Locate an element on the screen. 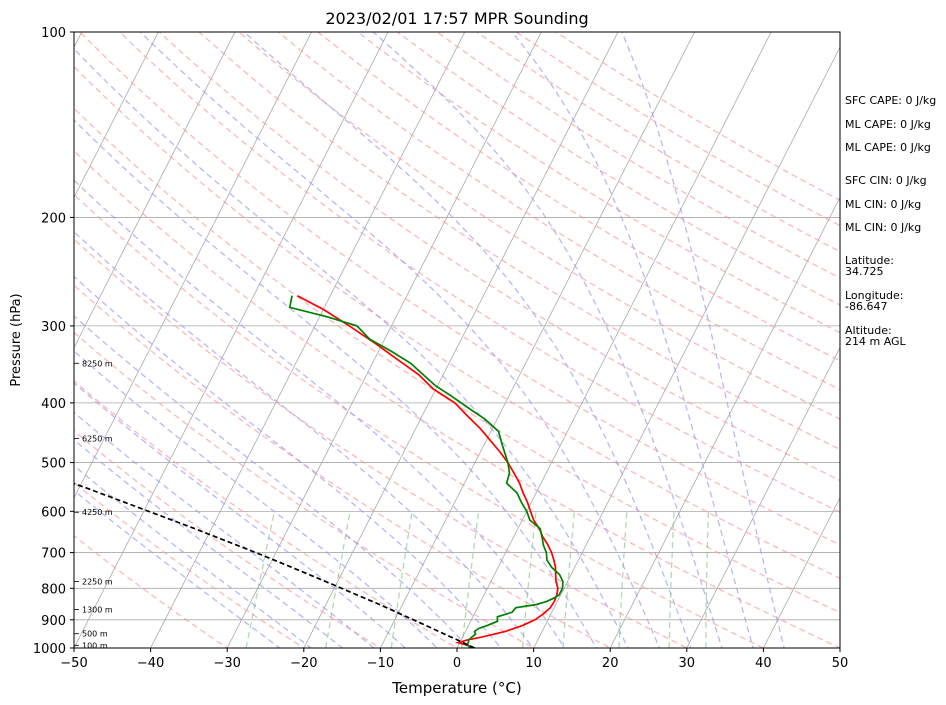 This screenshot has width=946, height=705. annotation-ml-cape-2: ML CAPE: 0 J/kg is located at coordinates (888, 147).